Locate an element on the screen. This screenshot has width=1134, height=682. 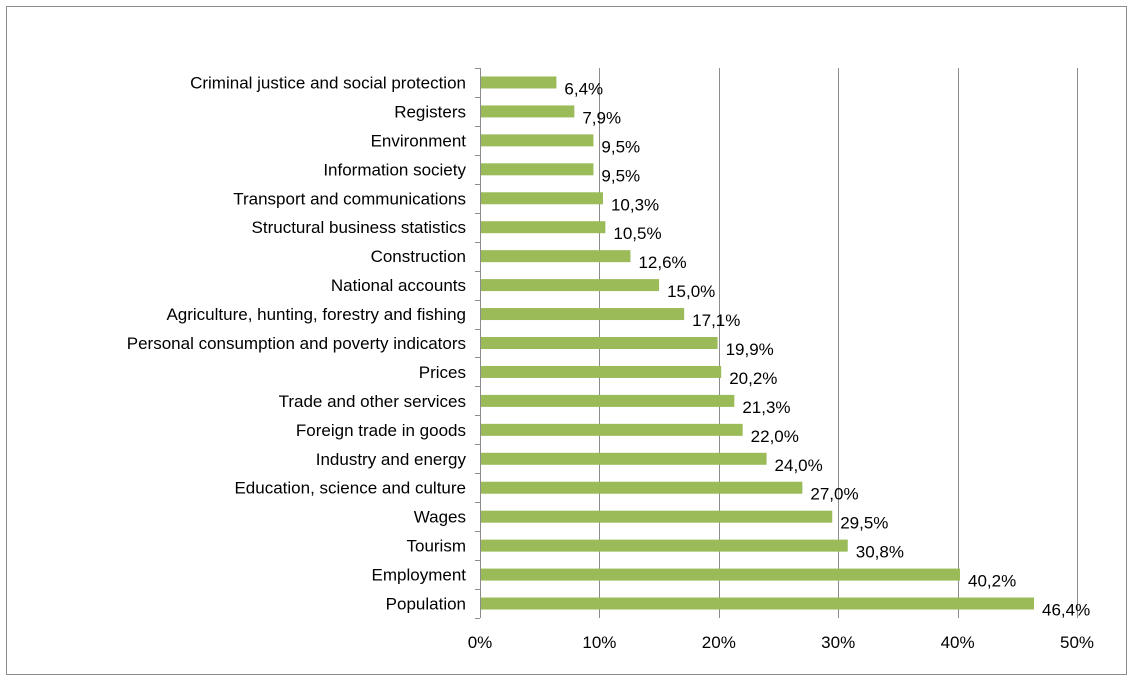
x-tick-label: 0% is located at coordinates (480, 642).